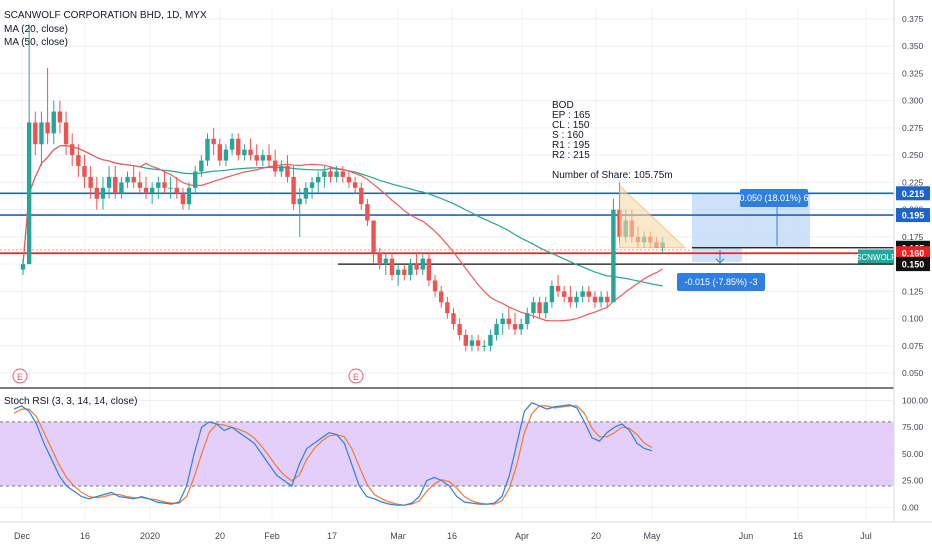  I want to click on cutloss-price-tag-bg, so click(913, 264).